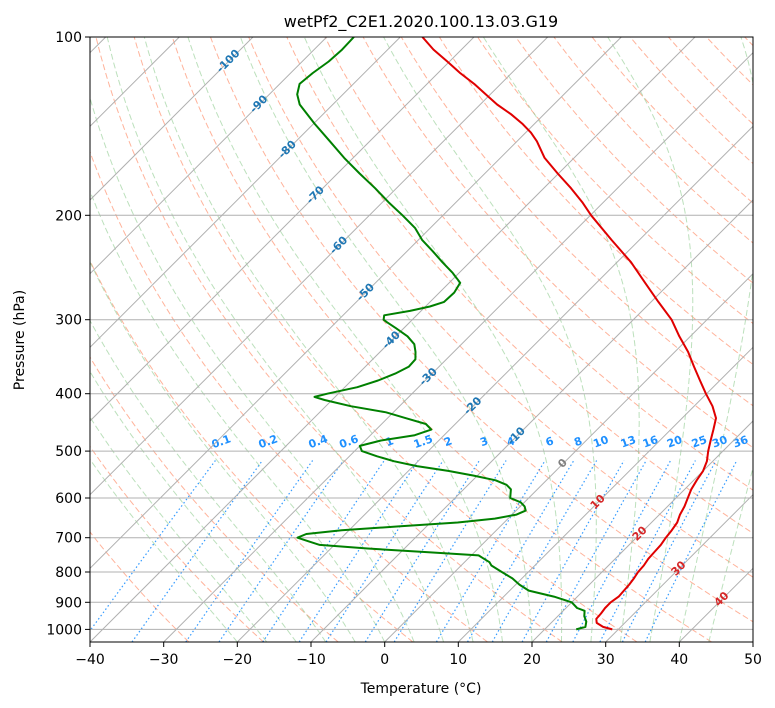  I want to click on y-tick-label: 100, so click(68, 38).